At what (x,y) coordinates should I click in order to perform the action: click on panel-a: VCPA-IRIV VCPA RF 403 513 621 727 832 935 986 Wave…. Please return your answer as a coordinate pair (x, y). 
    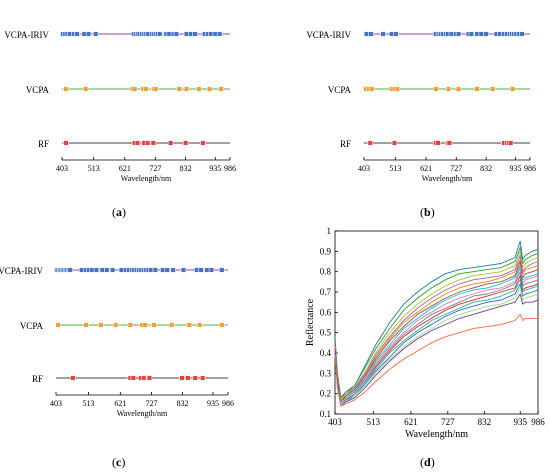
    Looking at the image, I should click on (120, 106).